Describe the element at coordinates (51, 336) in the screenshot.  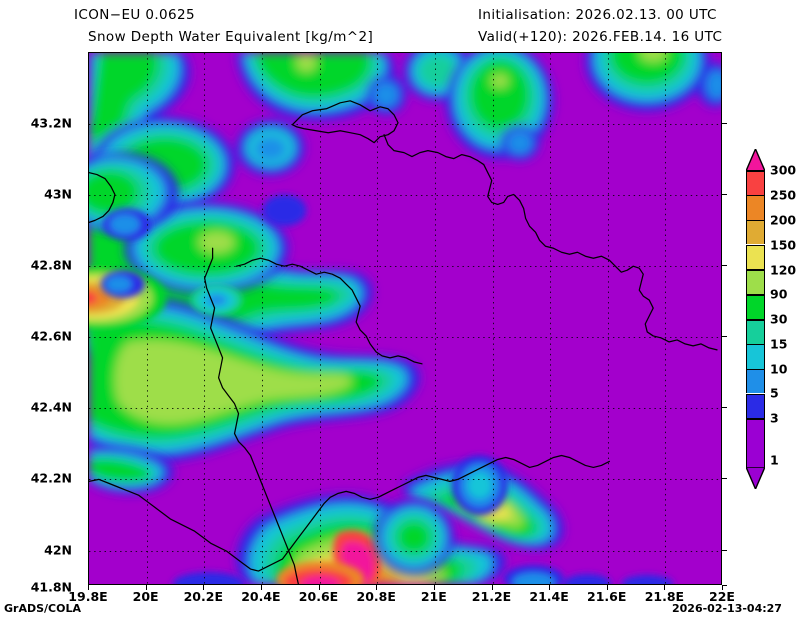
I see `ytick-label: 42.6N` at that location.